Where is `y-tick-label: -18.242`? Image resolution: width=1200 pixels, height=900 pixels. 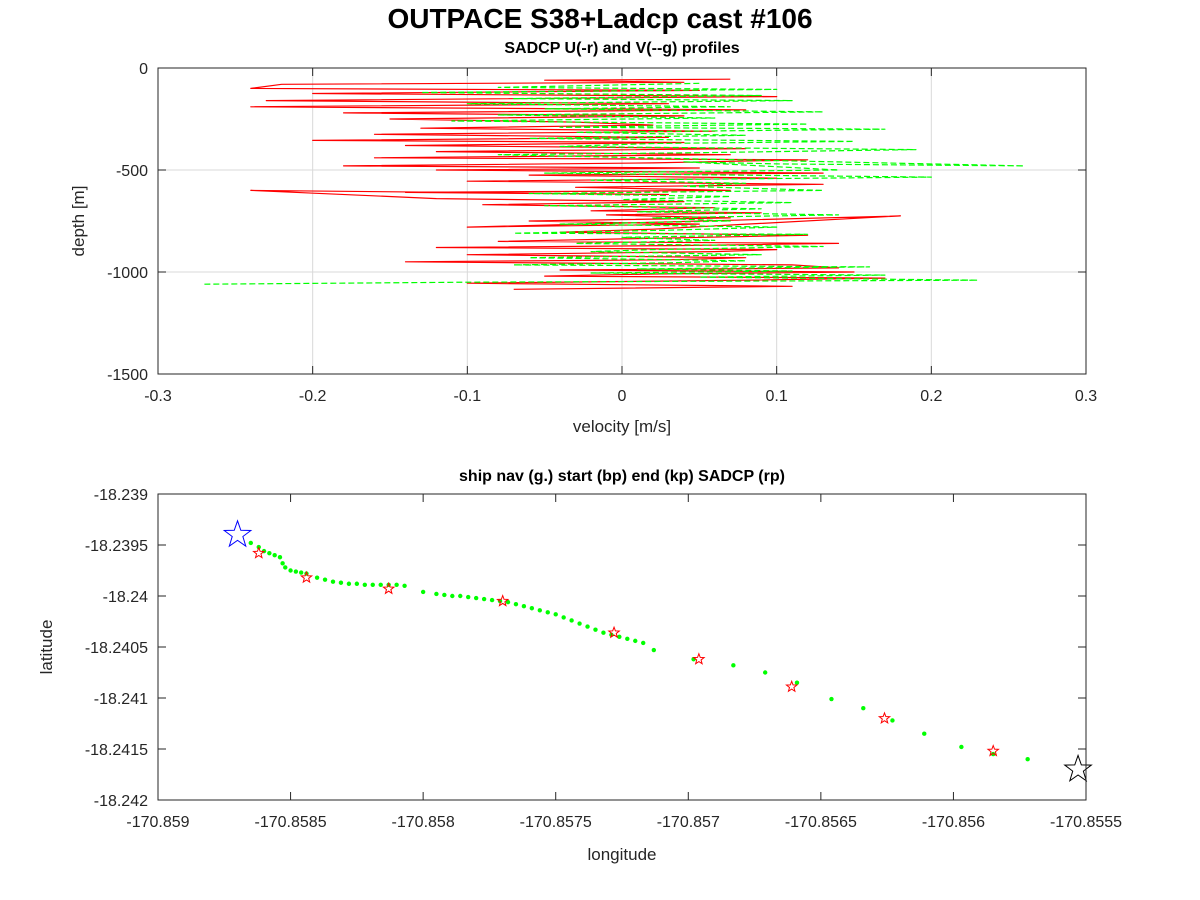 y-tick-label: -18.242 is located at coordinates (121, 801).